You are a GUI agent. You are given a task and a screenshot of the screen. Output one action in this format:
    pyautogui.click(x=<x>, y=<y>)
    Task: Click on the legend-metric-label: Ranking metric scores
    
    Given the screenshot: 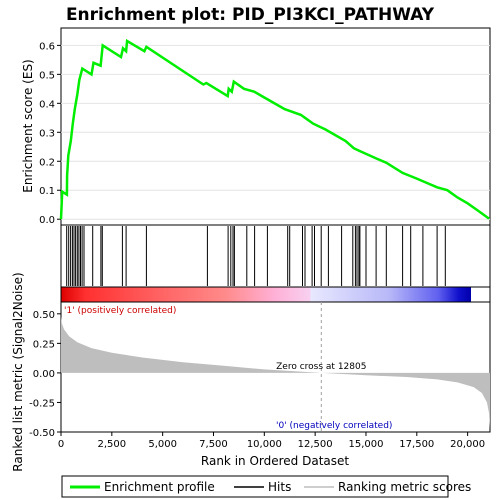 What is the action you would take?
    pyautogui.click(x=404, y=487)
    